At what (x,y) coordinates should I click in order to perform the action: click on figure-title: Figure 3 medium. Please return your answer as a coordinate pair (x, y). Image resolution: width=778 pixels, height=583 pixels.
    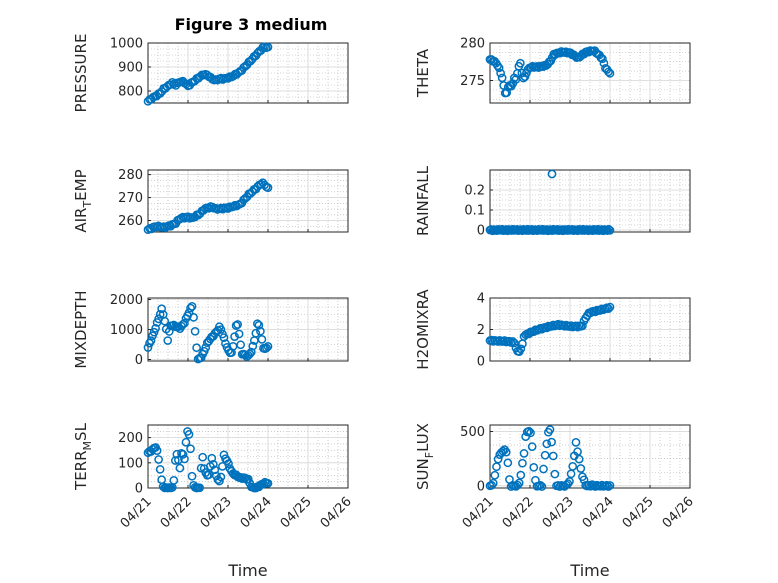
    Looking at the image, I should click on (251, 24).